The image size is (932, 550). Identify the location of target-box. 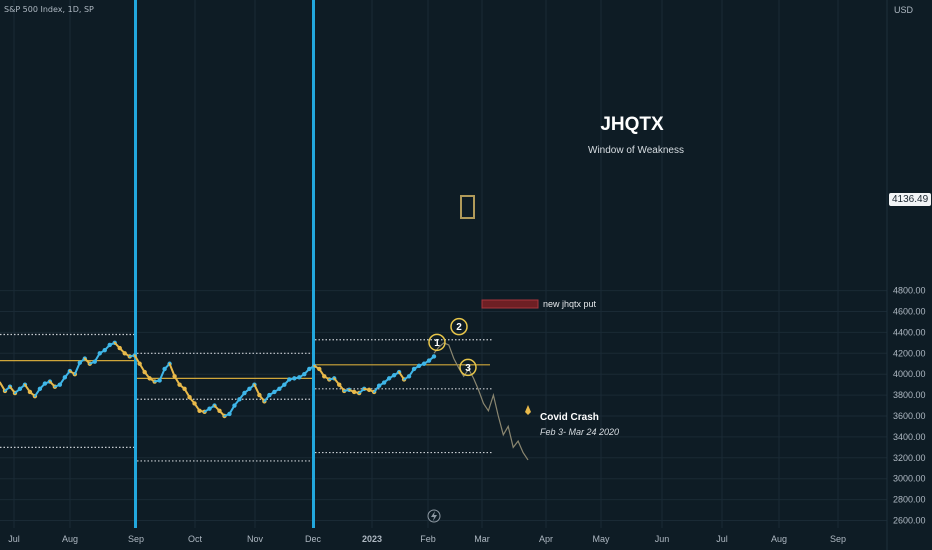
(467, 207).